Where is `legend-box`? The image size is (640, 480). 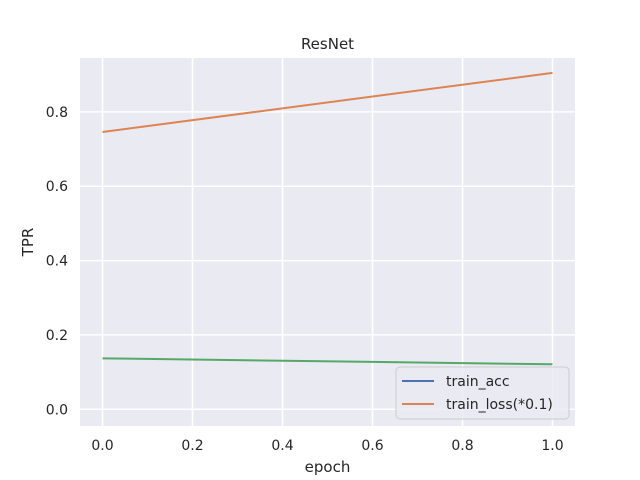 legend-box is located at coordinates (482, 393).